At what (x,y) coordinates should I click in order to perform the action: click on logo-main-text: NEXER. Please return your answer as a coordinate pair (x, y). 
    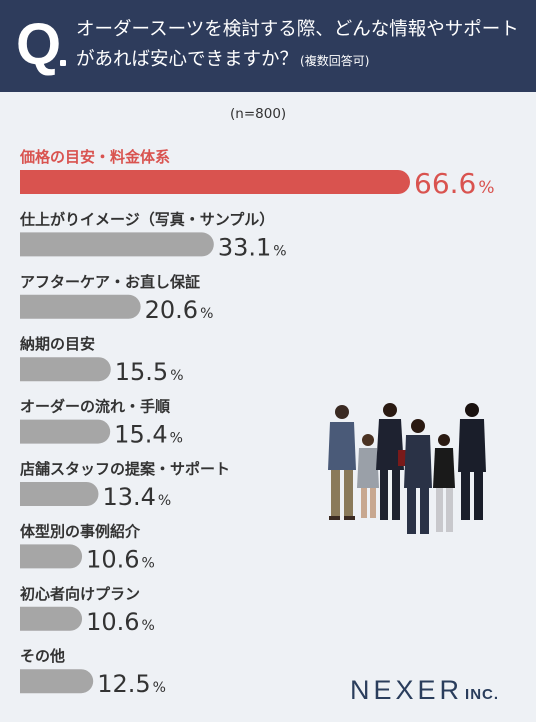
    Looking at the image, I should click on (407, 690).